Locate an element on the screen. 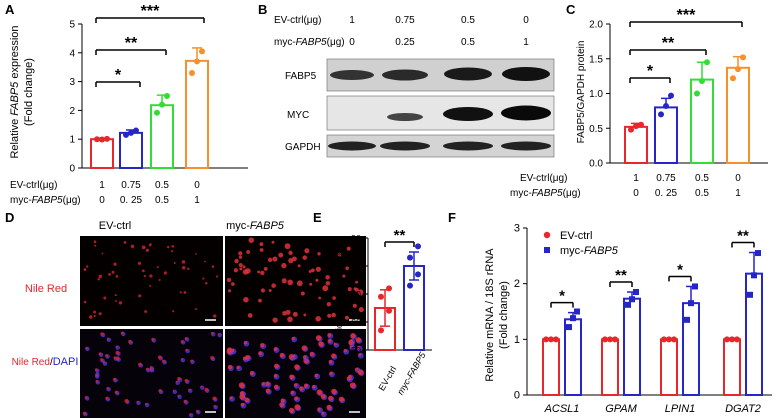  panel-c-row2-value: 1 is located at coordinates (738, 193).